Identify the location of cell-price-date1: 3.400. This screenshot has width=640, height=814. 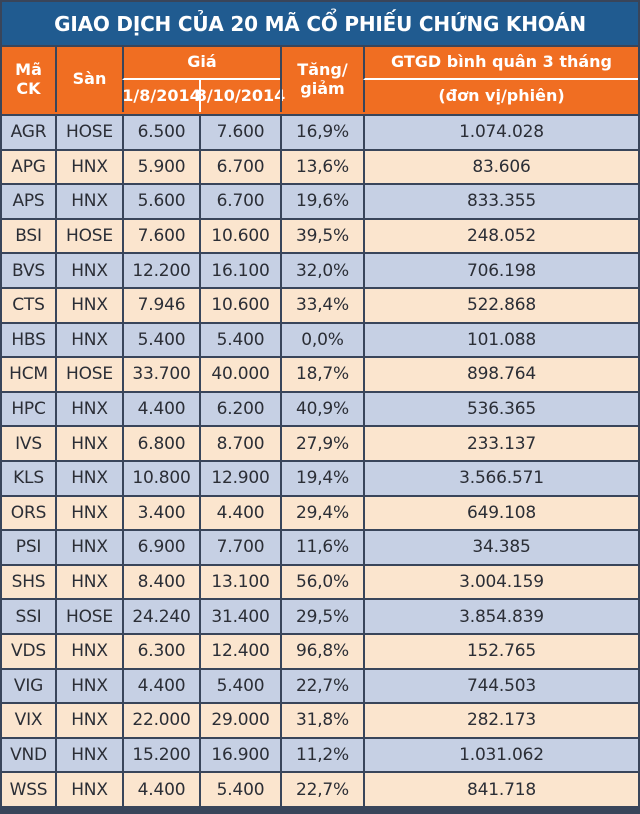
(161, 513).